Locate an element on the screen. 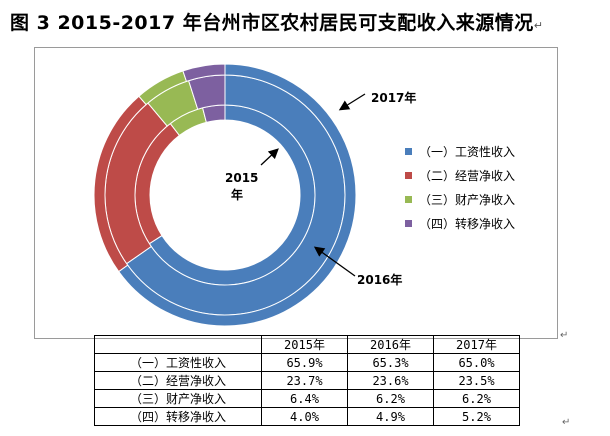 This screenshot has height=436, width=610. table-cell: 4.9% is located at coordinates (390, 416).